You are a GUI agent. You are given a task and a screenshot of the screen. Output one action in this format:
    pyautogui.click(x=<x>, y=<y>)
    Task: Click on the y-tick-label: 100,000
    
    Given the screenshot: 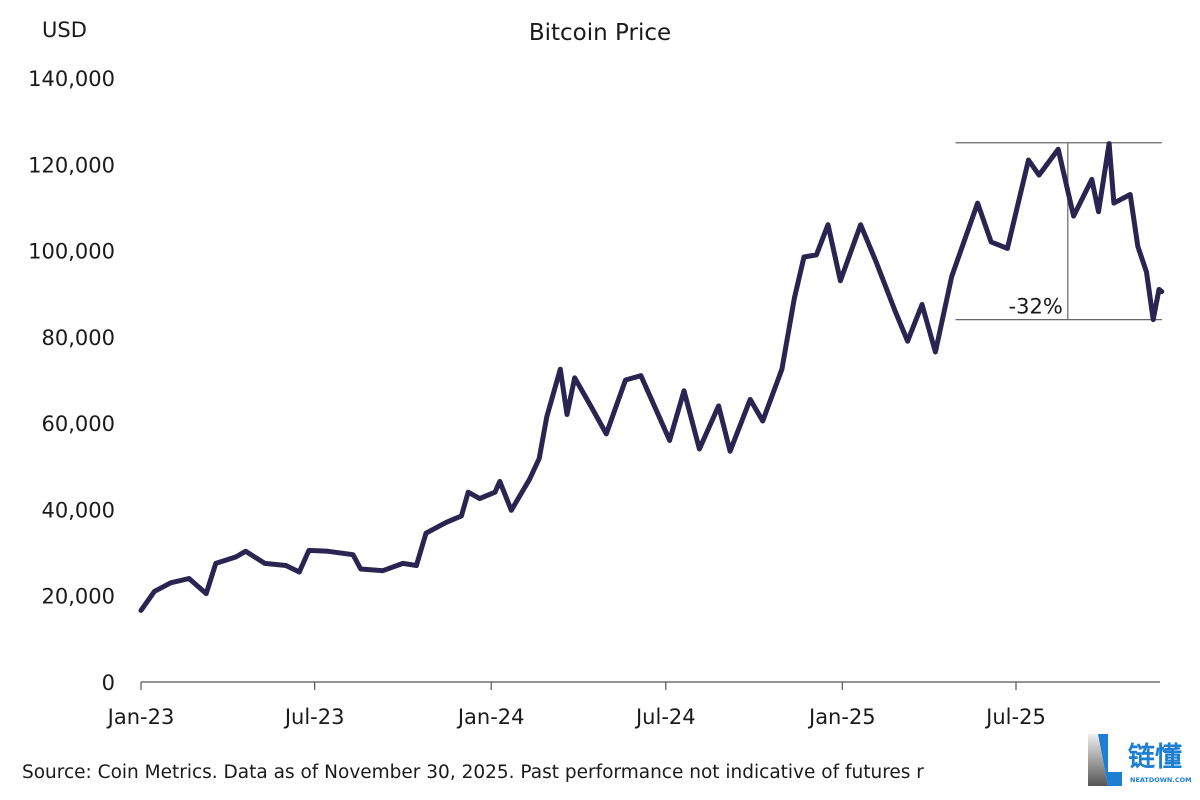 What is the action you would take?
    pyautogui.click(x=71, y=252)
    